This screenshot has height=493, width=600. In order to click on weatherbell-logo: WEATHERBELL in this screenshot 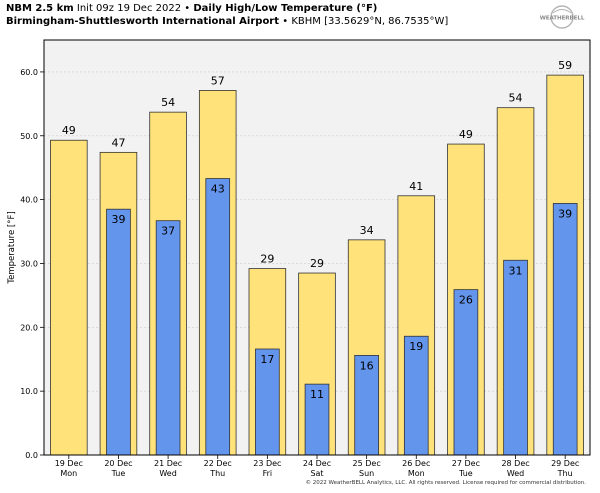, I will do `click(562, 17)`.